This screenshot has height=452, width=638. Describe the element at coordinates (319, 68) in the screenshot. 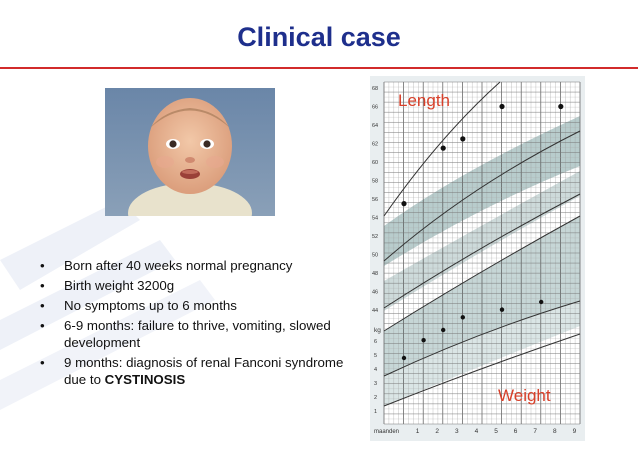

I see `title-divider` at that location.